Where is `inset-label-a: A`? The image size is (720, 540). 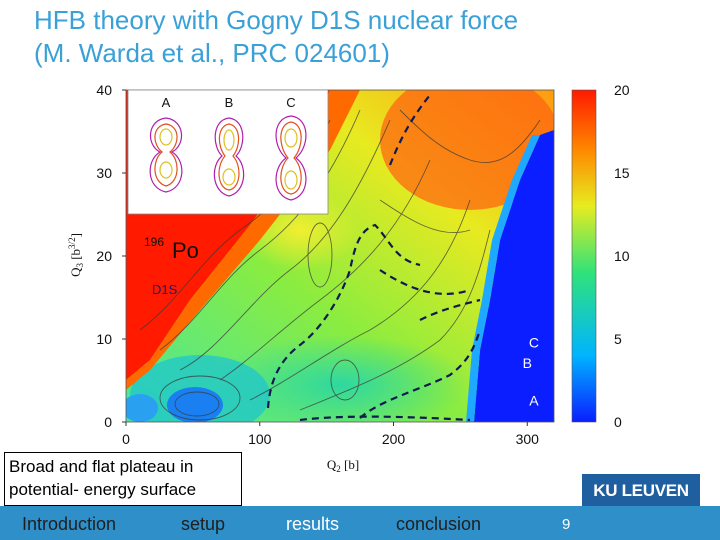 inset-label-a: A is located at coordinates (166, 102).